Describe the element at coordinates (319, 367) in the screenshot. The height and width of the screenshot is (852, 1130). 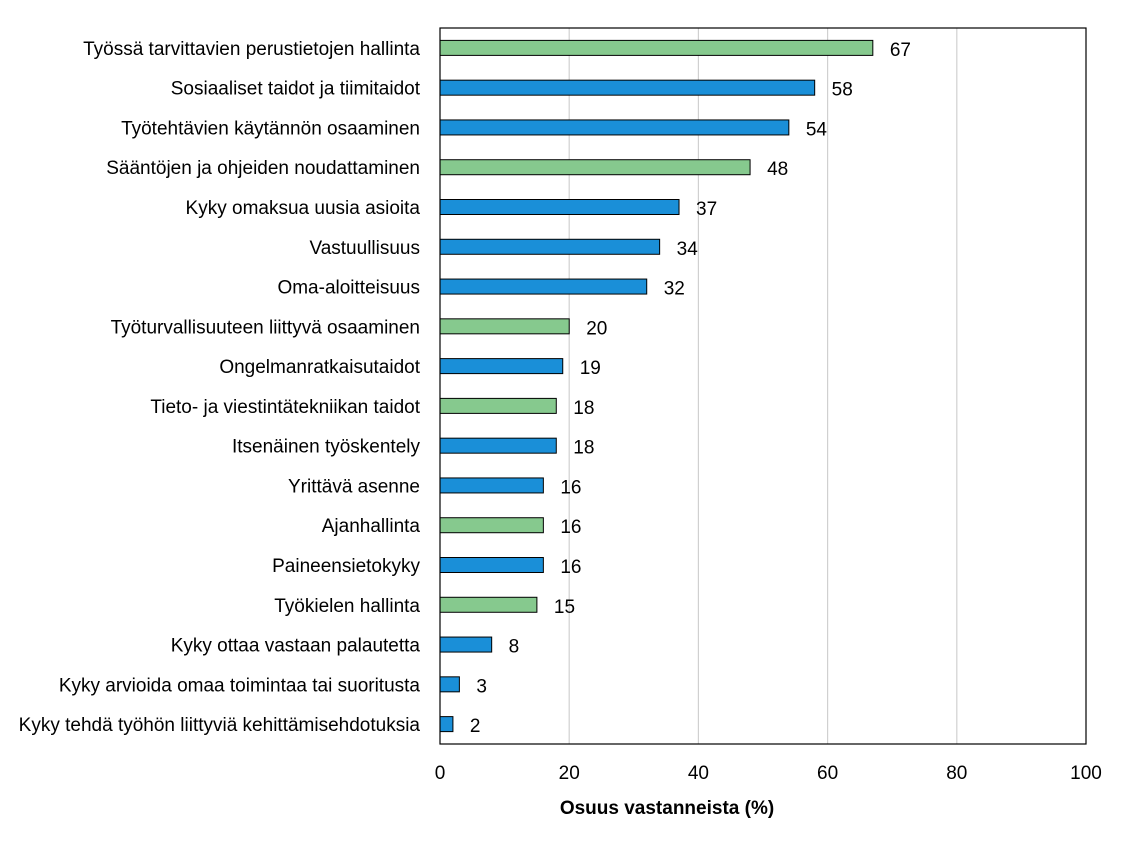
I see `category-label: Ongelmanratkaisutaidot` at that location.